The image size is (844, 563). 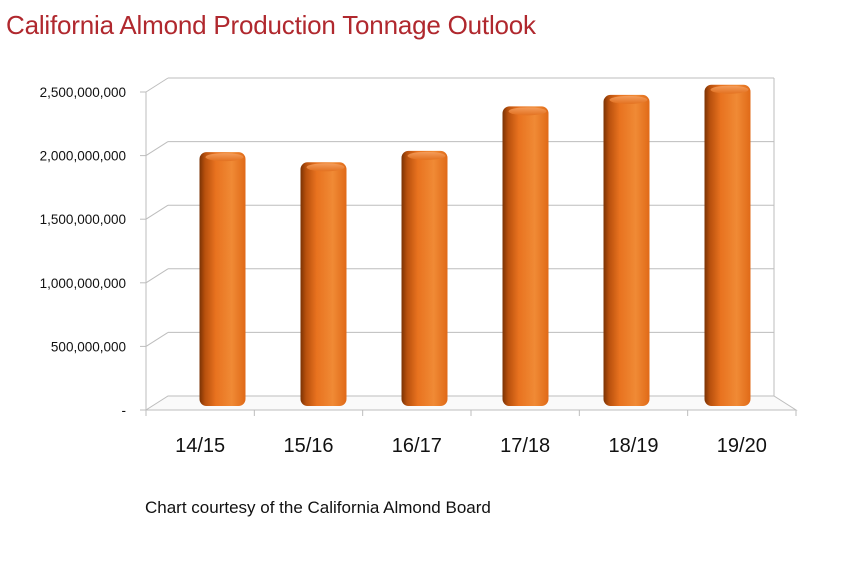 What do you see at coordinates (742, 446) in the screenshot?
I see `x-tick-label: 19/20` at bounding box center [742, 446].